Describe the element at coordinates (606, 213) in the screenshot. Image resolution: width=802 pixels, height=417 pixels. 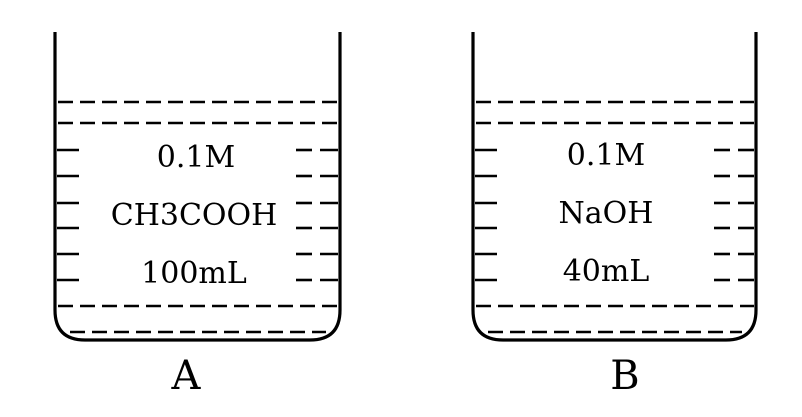
I see `beaker-b-solute: NaOH` at that location.